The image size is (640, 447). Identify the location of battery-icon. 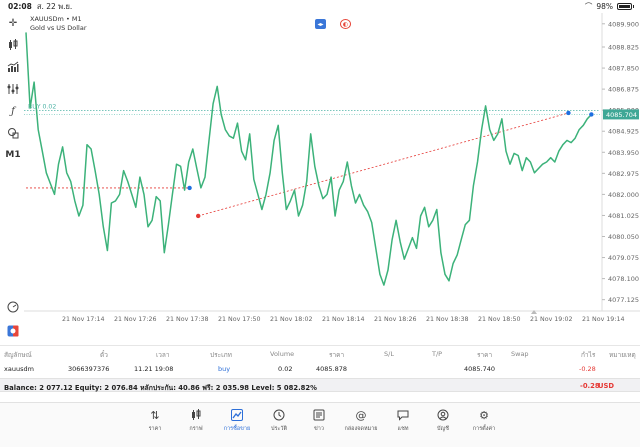
(625, 6).